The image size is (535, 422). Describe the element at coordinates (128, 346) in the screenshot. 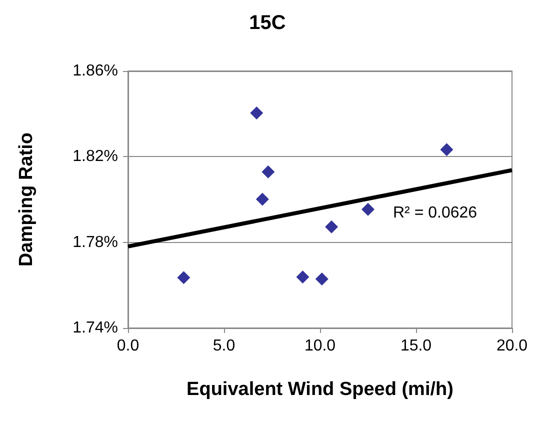

I see `x-tick-label: 0.0` at that location.